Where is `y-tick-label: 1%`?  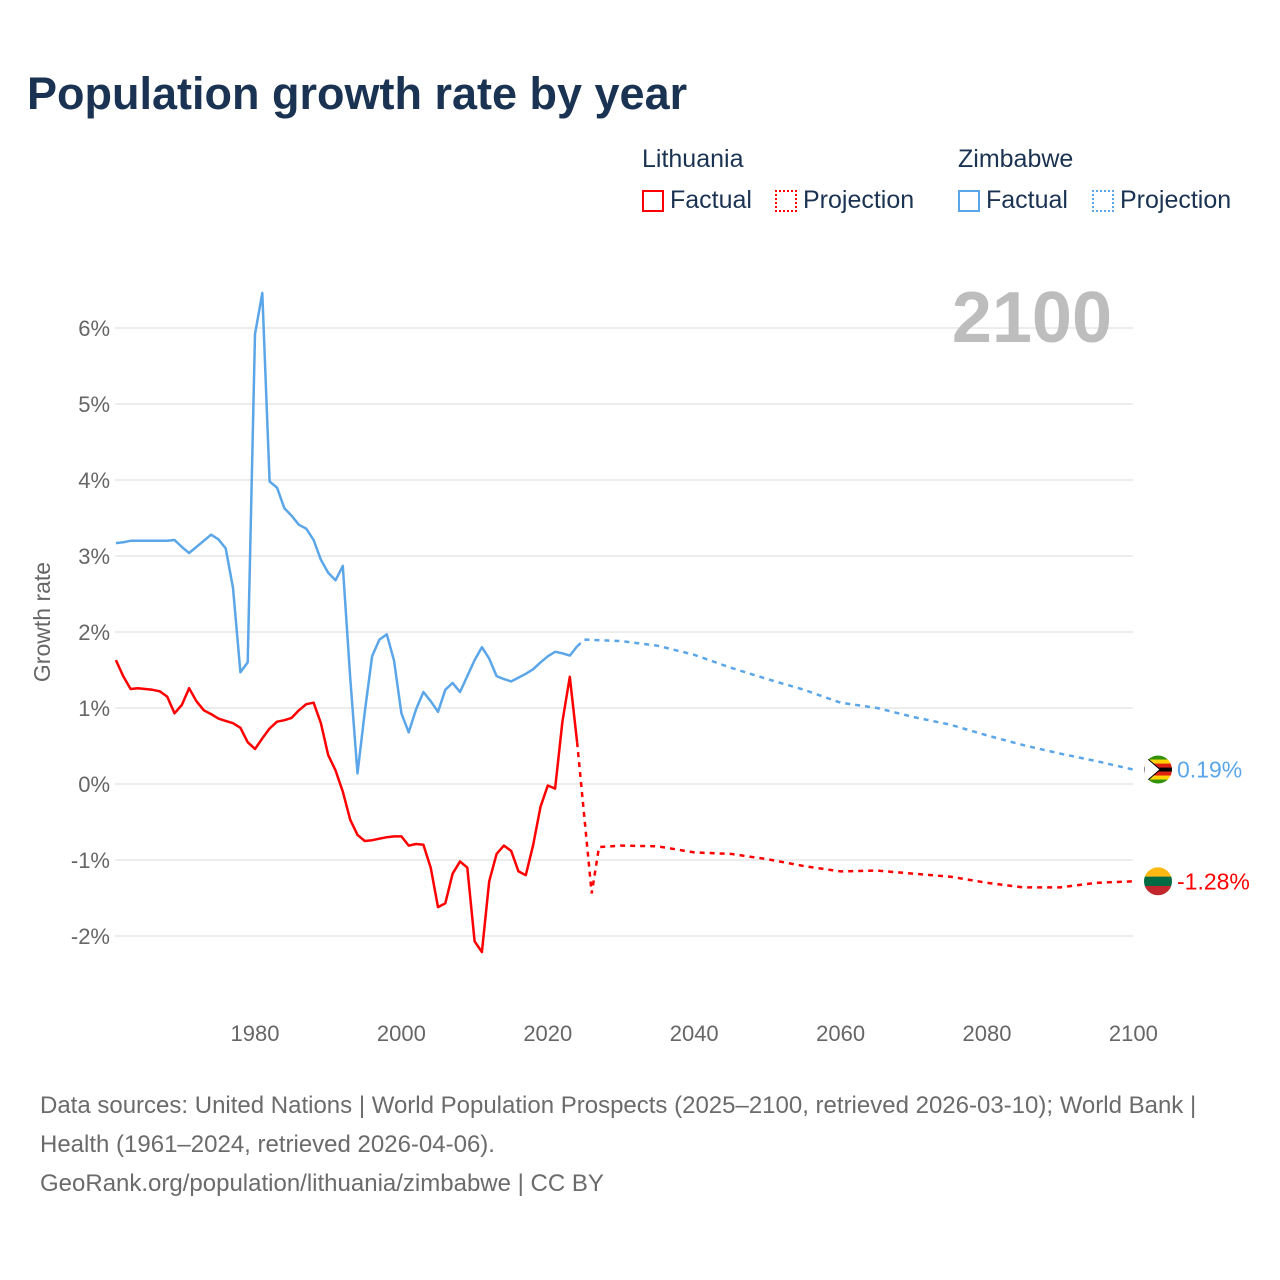
y-tick-label: 1% is located at coordinates (94, 708).